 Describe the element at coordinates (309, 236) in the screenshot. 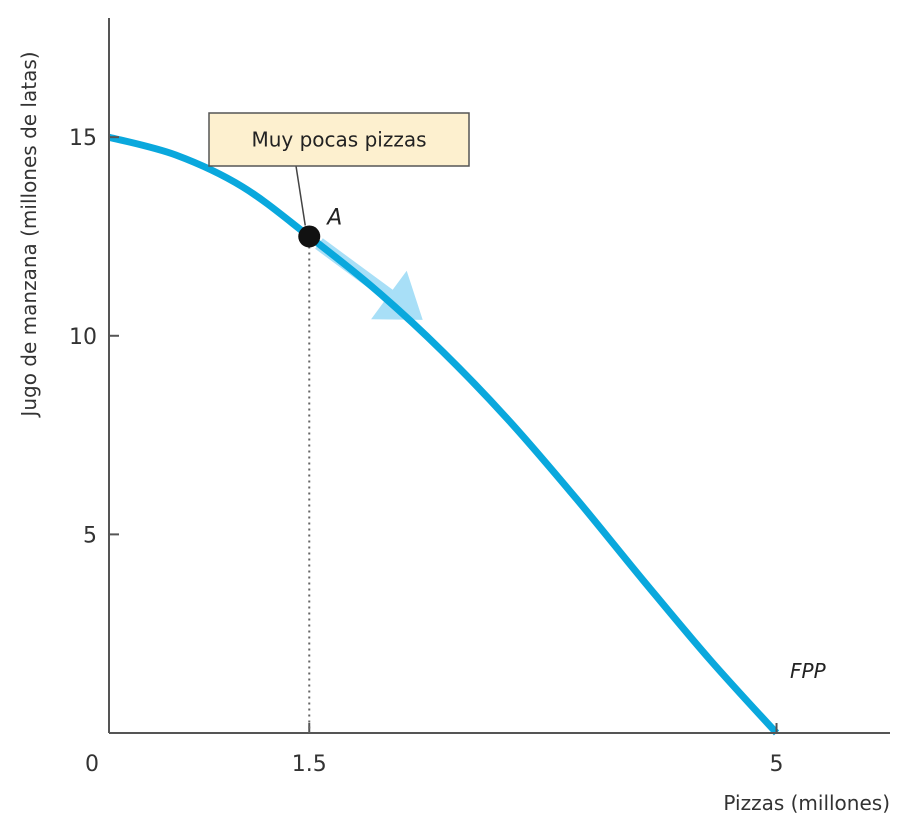

I see `point-a-marker` at that location.